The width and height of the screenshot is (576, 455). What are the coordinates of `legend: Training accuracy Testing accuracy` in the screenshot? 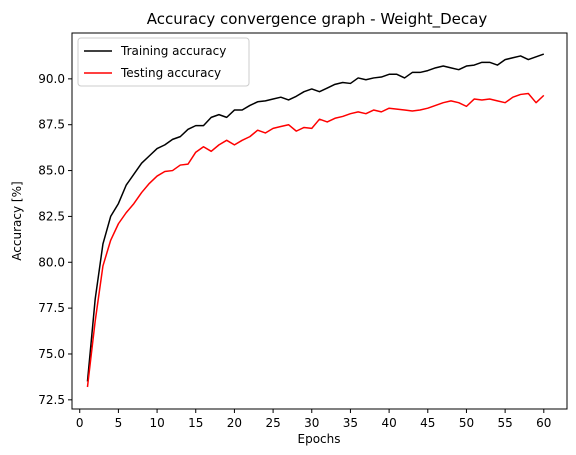 It's located at (163, 62).